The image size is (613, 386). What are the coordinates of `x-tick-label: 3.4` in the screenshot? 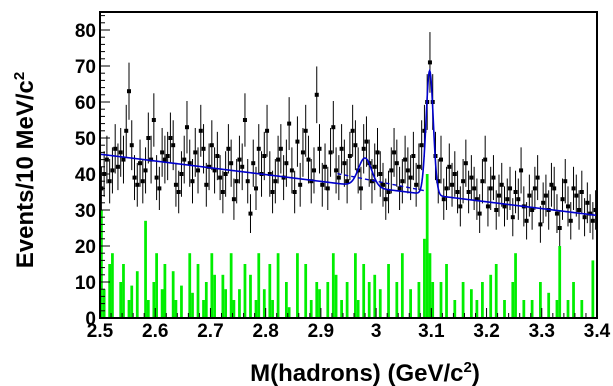 It's located at (597, 331).